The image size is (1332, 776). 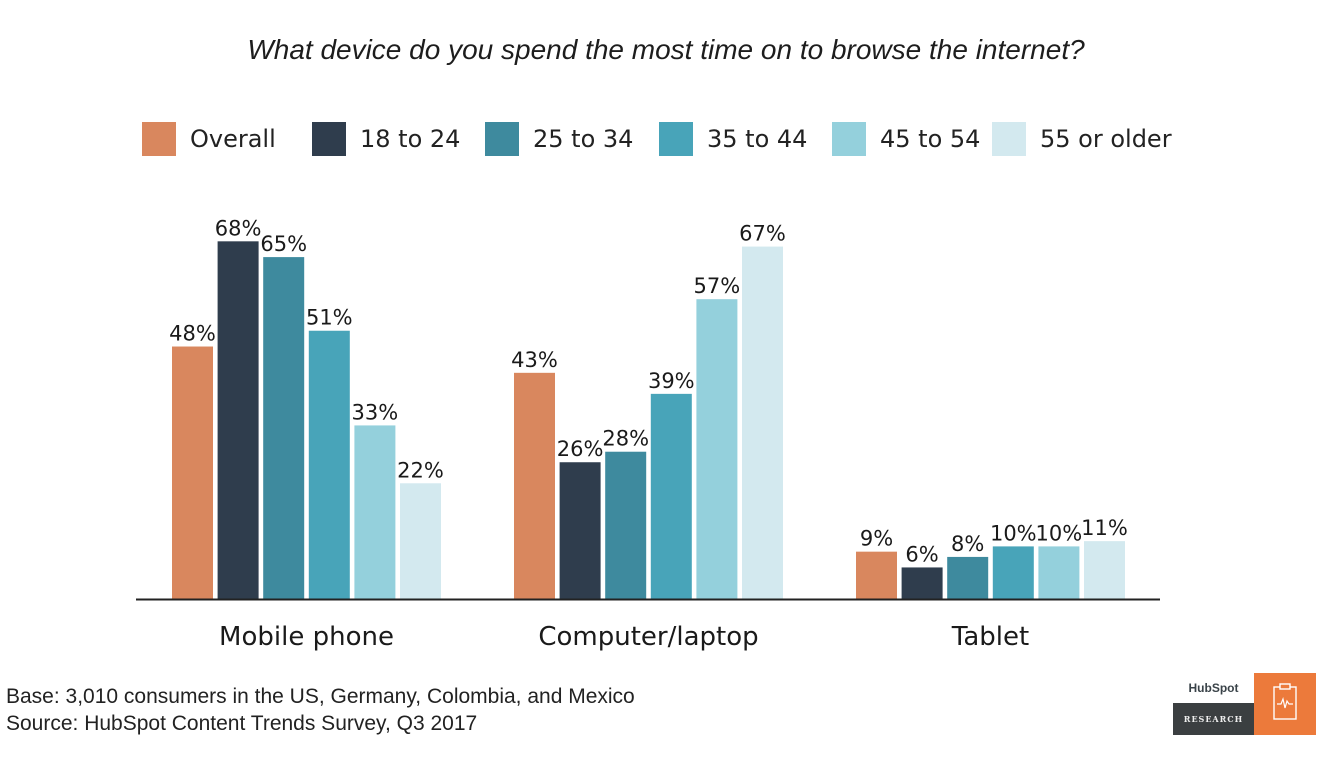 I want to click on clipboard-pulse-icon, so click(x=1285, y=704).